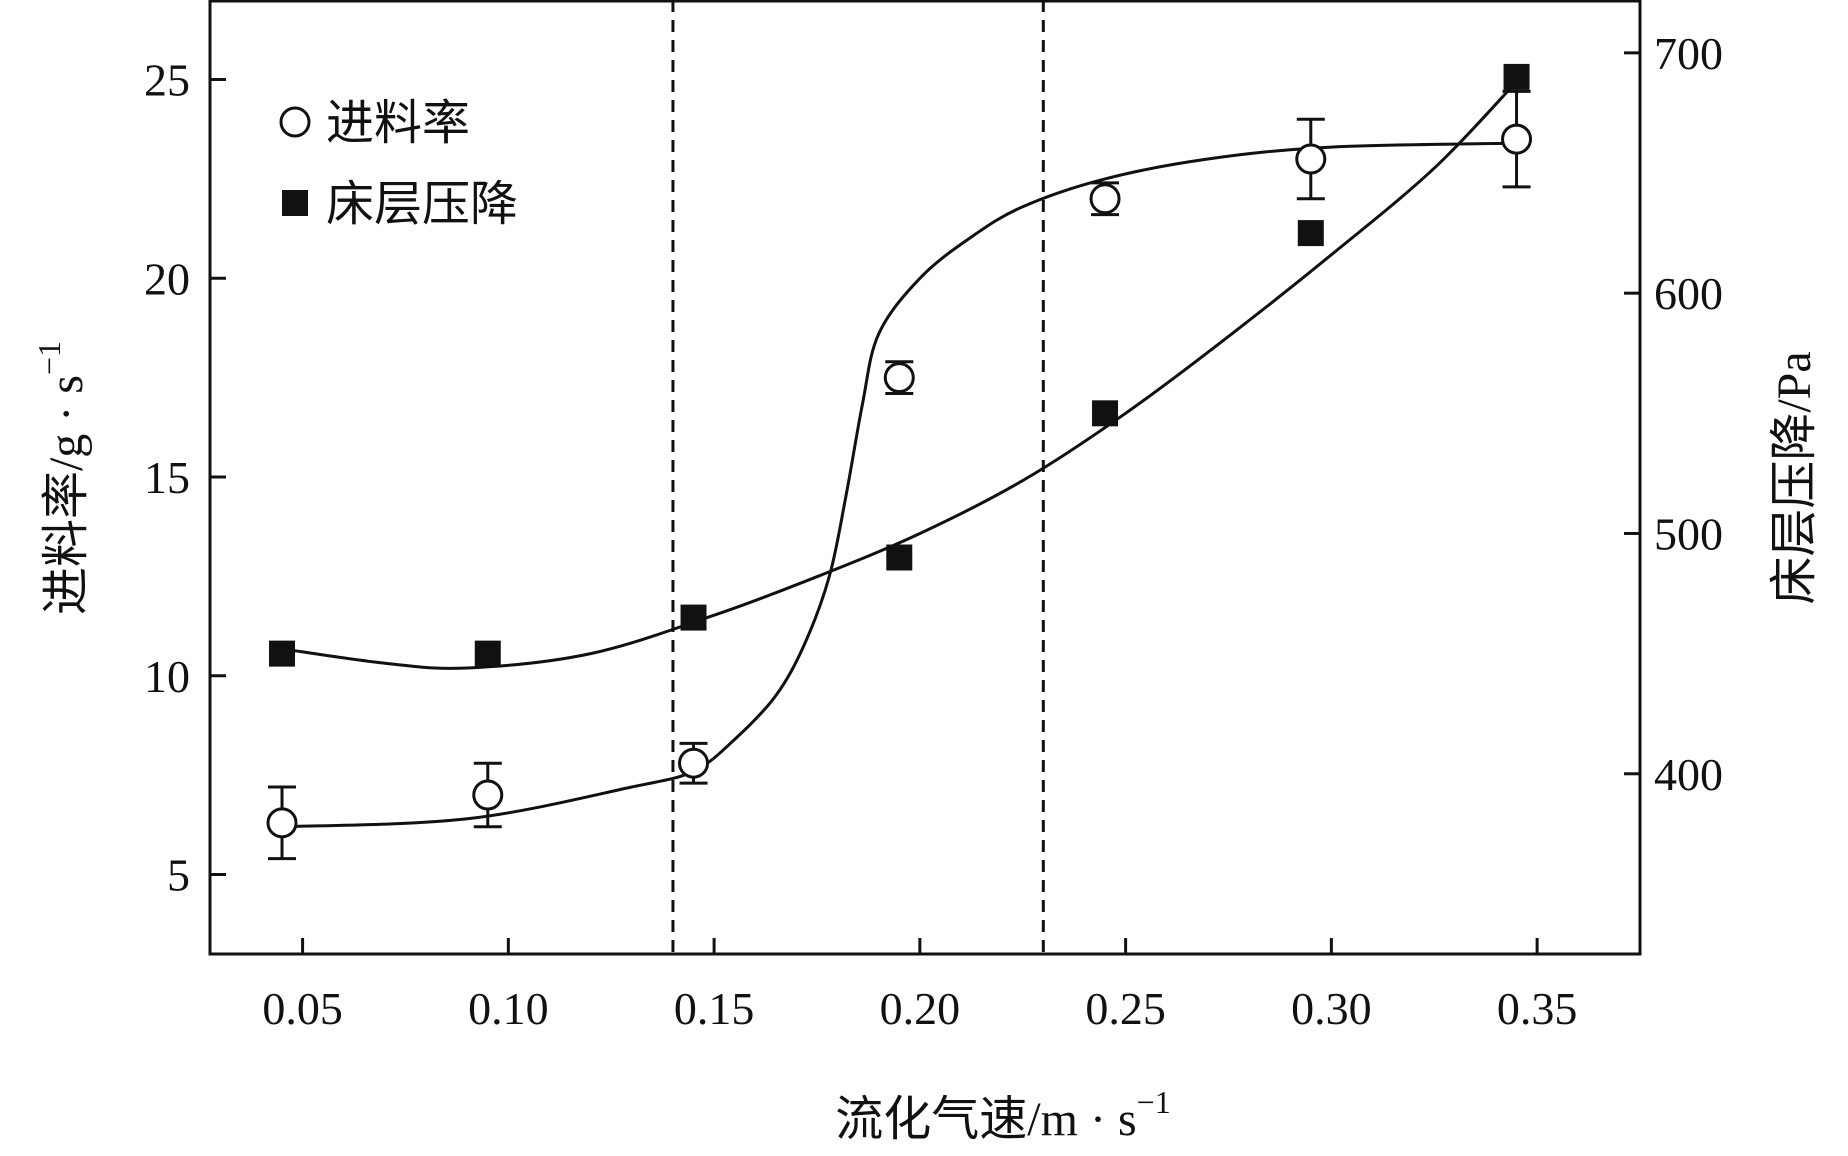 This screenshot has width=1848, height=1156. I want to click on x-tick-label: 0.10, so click(508, 1008).